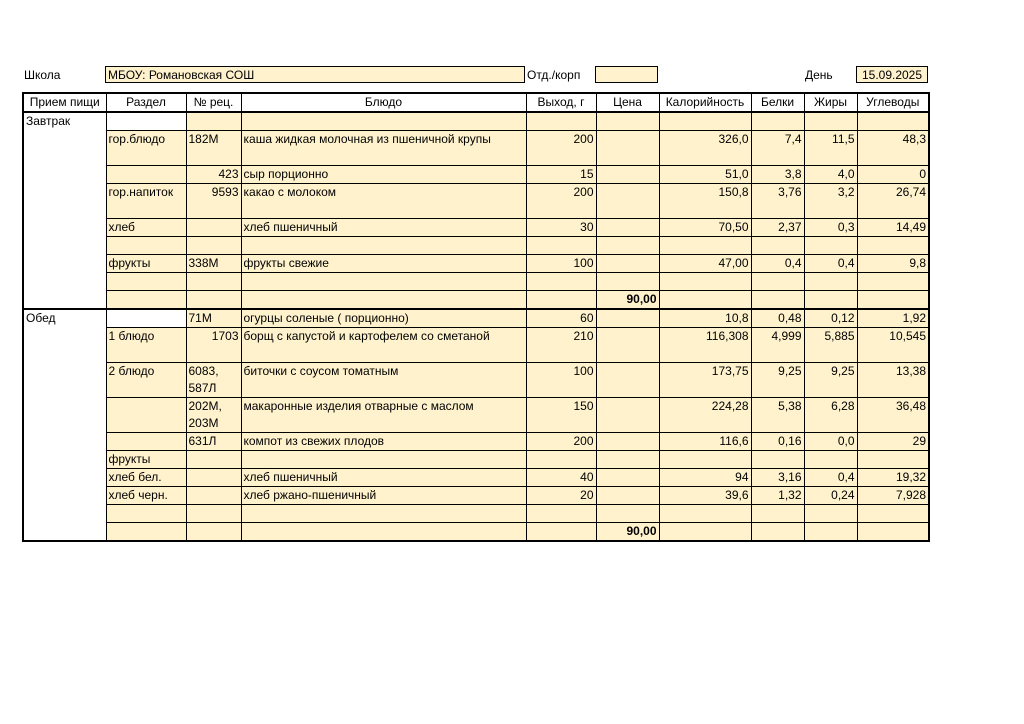  I want to click on cell: 15, so click(561, 174).